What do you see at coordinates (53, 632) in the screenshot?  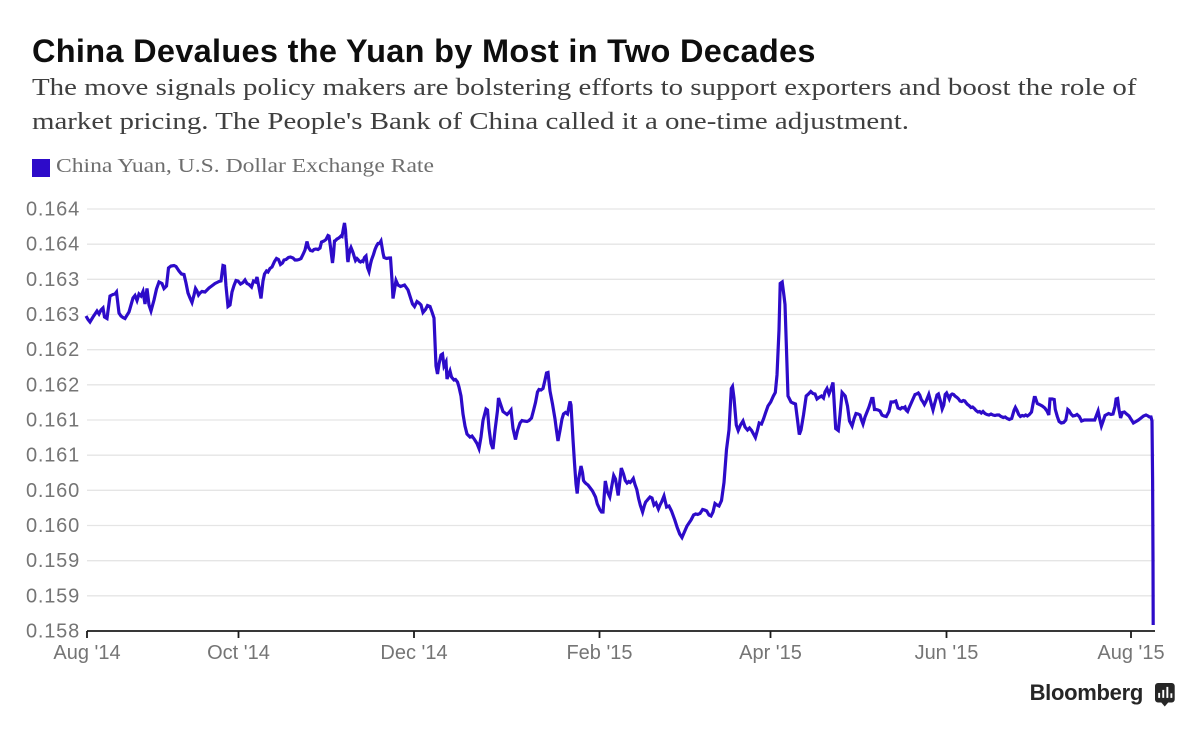 I see `svg-text: 0.158` at bounding box center [53, 632].